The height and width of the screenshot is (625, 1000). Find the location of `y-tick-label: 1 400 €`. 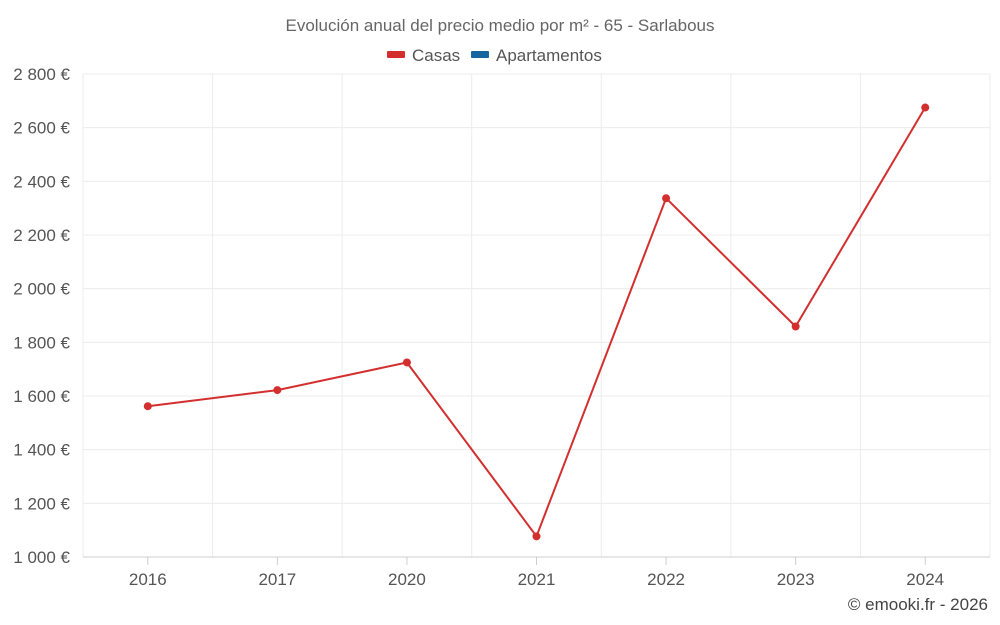

y-tick-label: 1 400 € is located at coordinates (41, 450).